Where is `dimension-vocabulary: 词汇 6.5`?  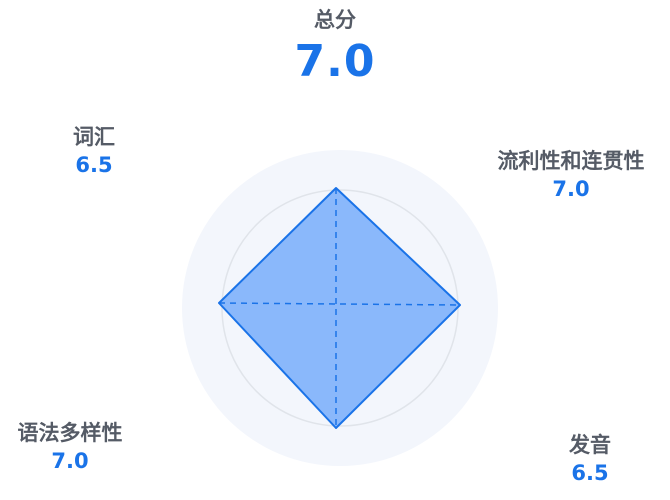 dimension-vocabulary: 词汇 6.5 is located at coordinates (94, 152).